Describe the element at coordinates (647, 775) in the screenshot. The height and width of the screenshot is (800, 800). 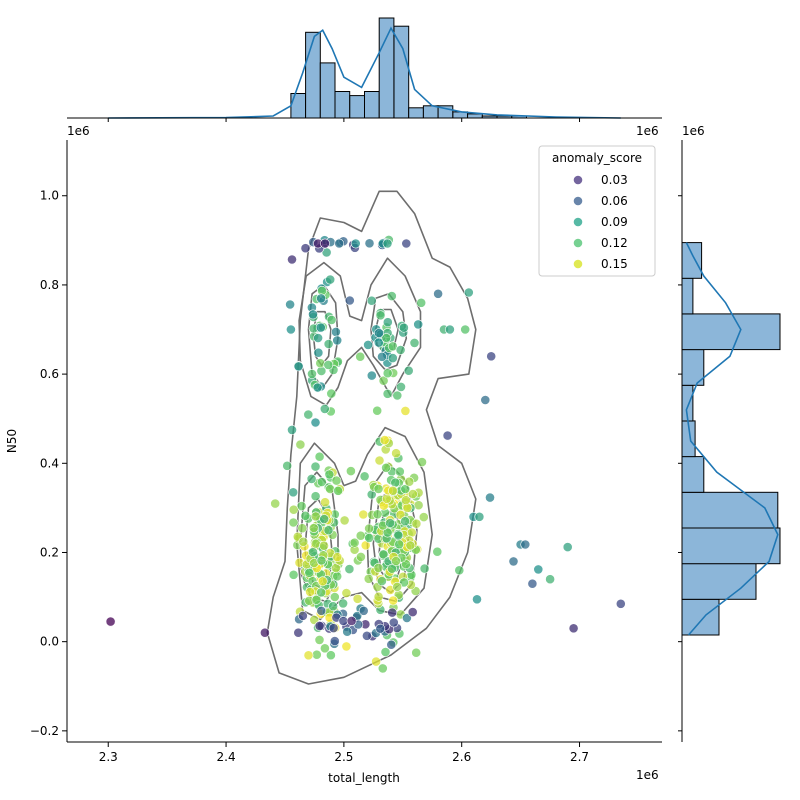
I see `x-offset-label: 1e6` at that location.